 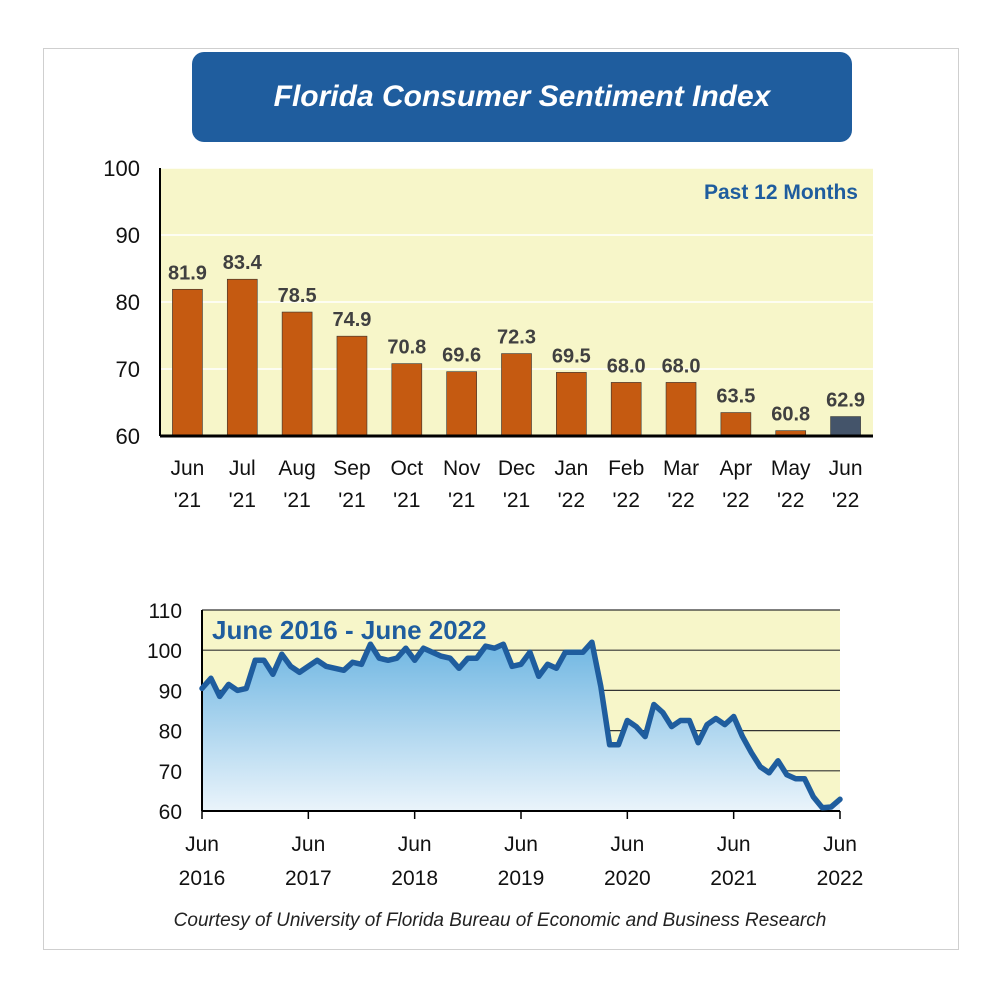 What do you see at coordinates (521, 861) in the screenshot?
I see `line-x-tick-label: Jun 2019` at bounding box center [521, 861].